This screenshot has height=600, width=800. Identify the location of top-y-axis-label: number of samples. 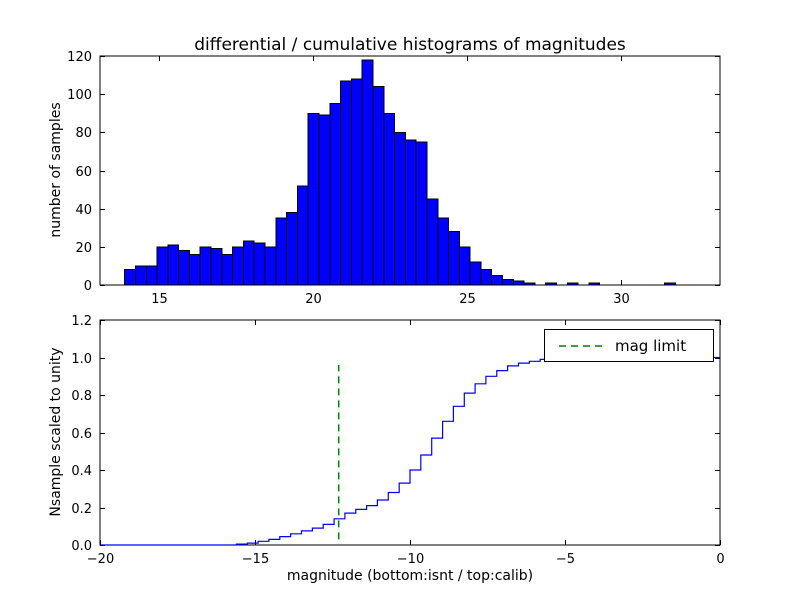
(56, 170).